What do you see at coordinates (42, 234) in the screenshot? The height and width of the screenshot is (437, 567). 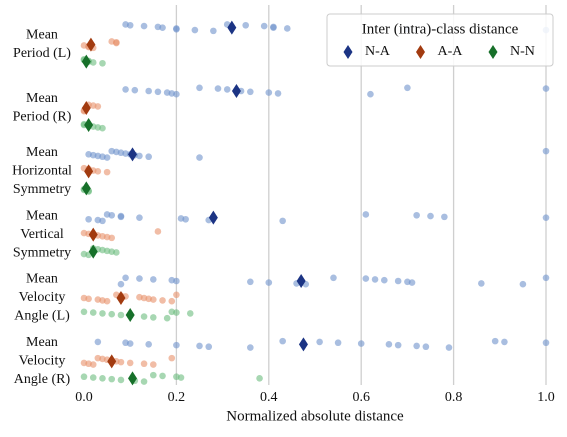 I see `category-label: Vertical` at bounding box center [42, 234].